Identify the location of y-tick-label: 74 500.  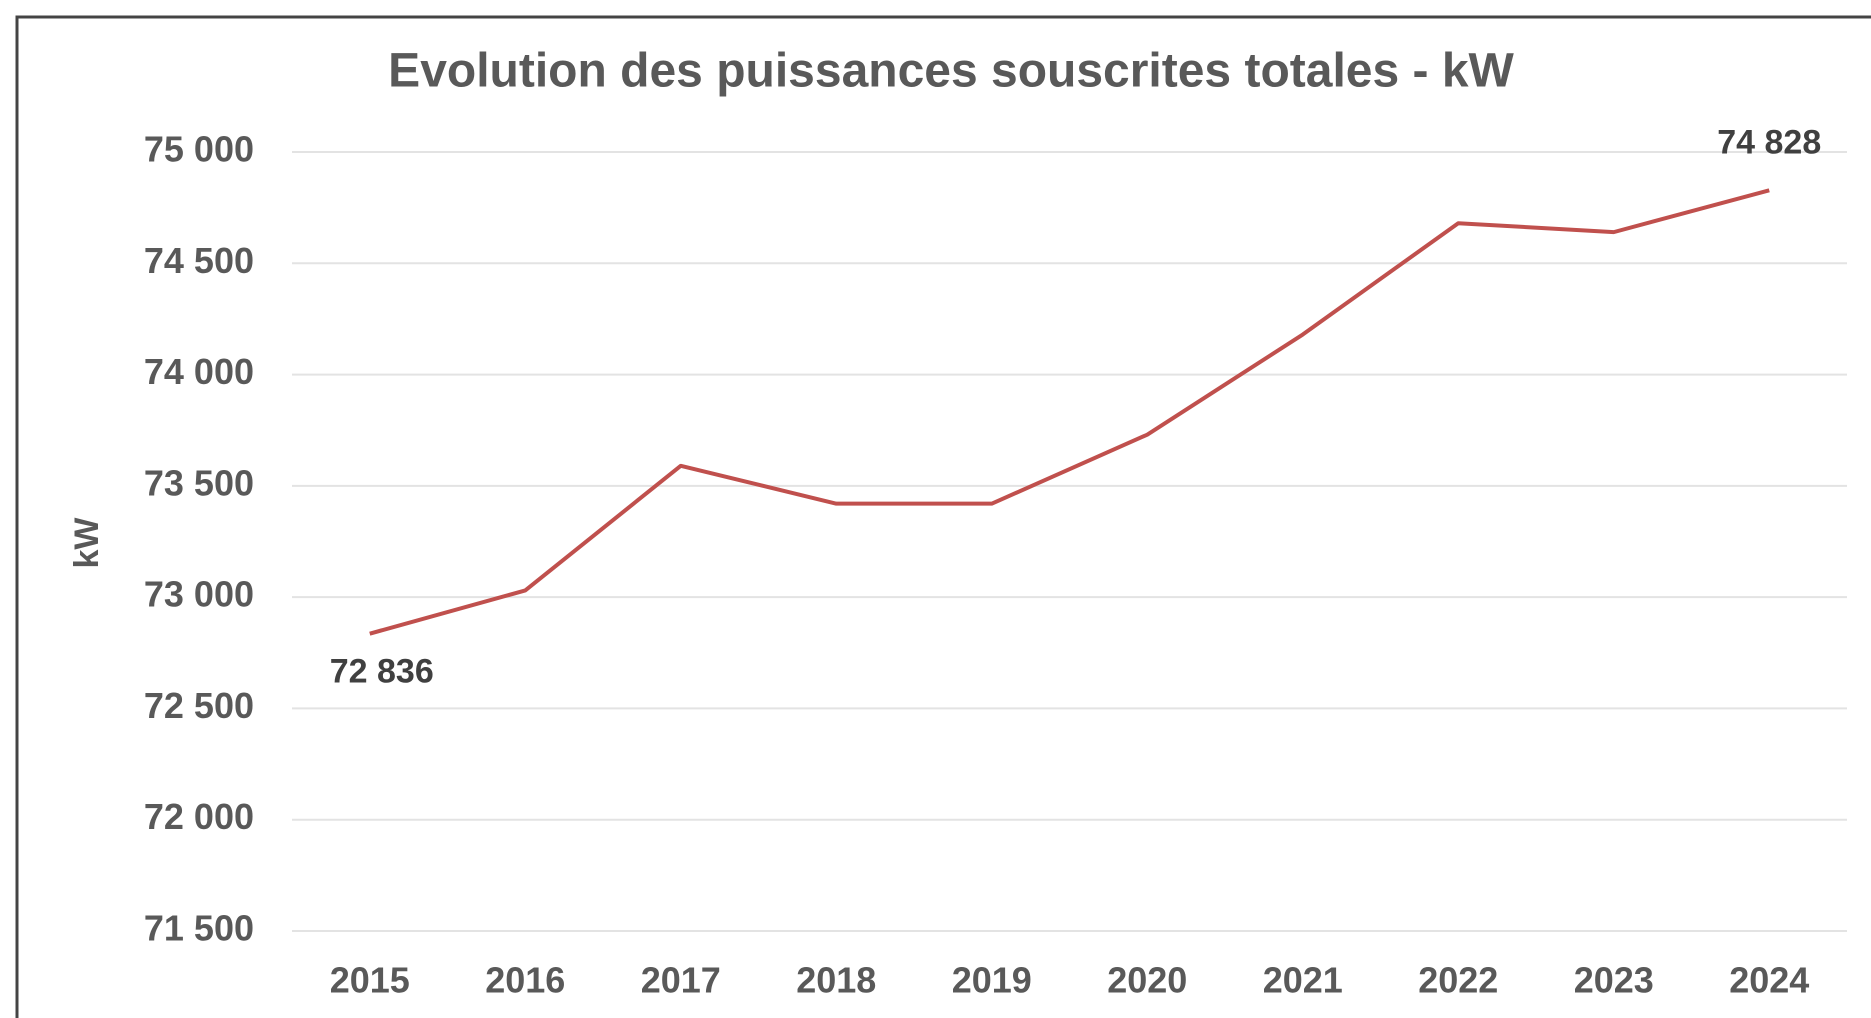
(199, 260).